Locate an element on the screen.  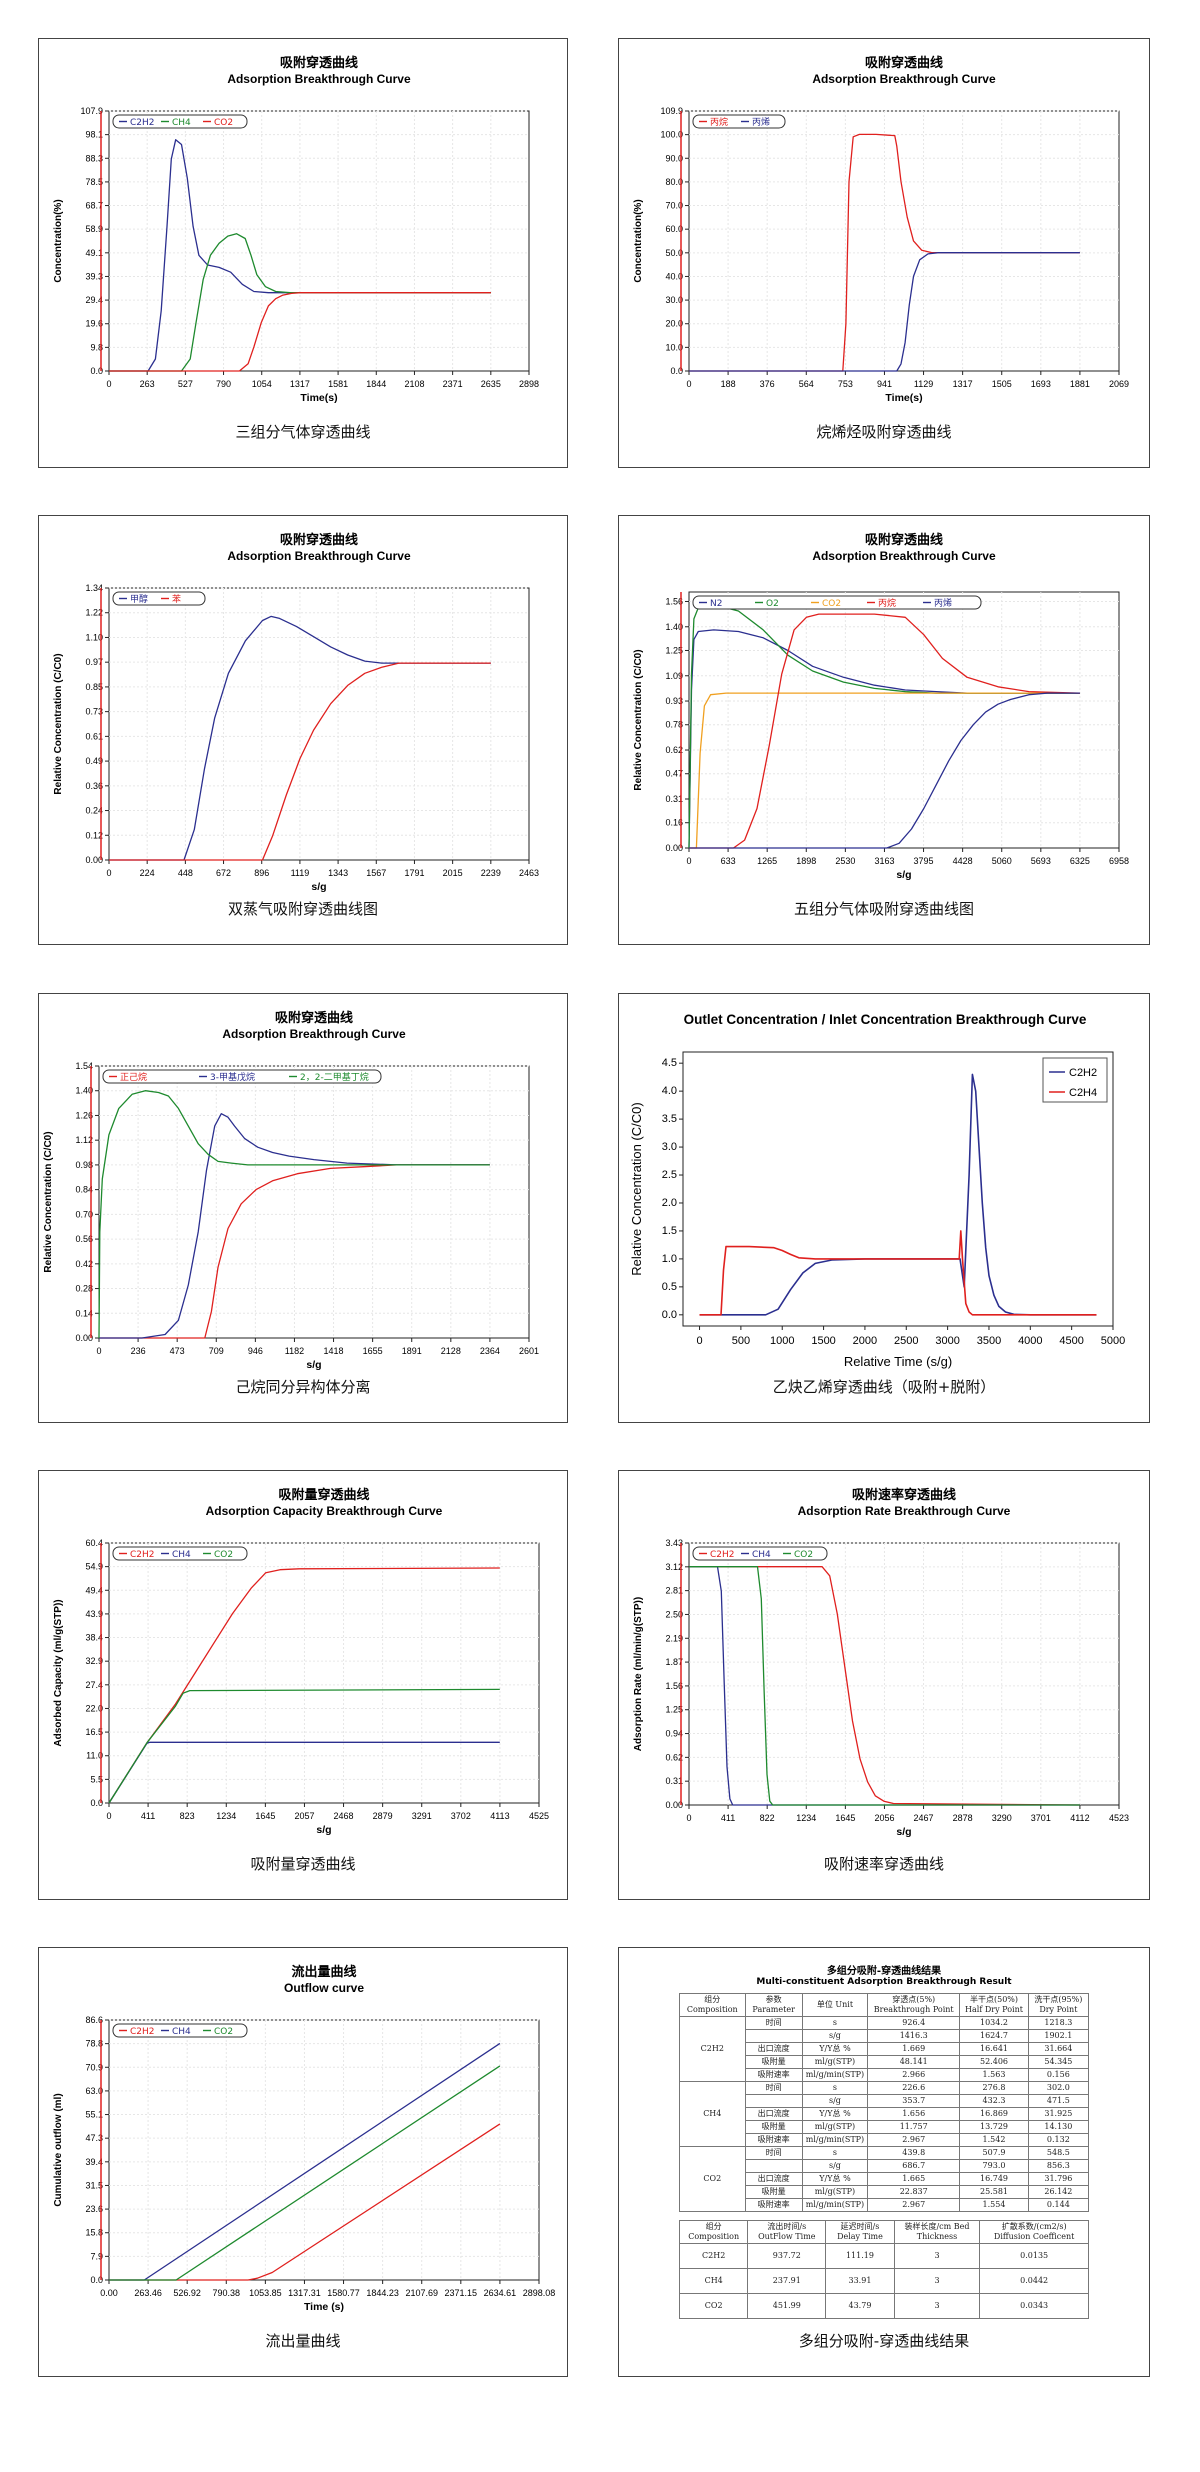
x-tick-label: 4523 is located at coordinates (1119, 1818).